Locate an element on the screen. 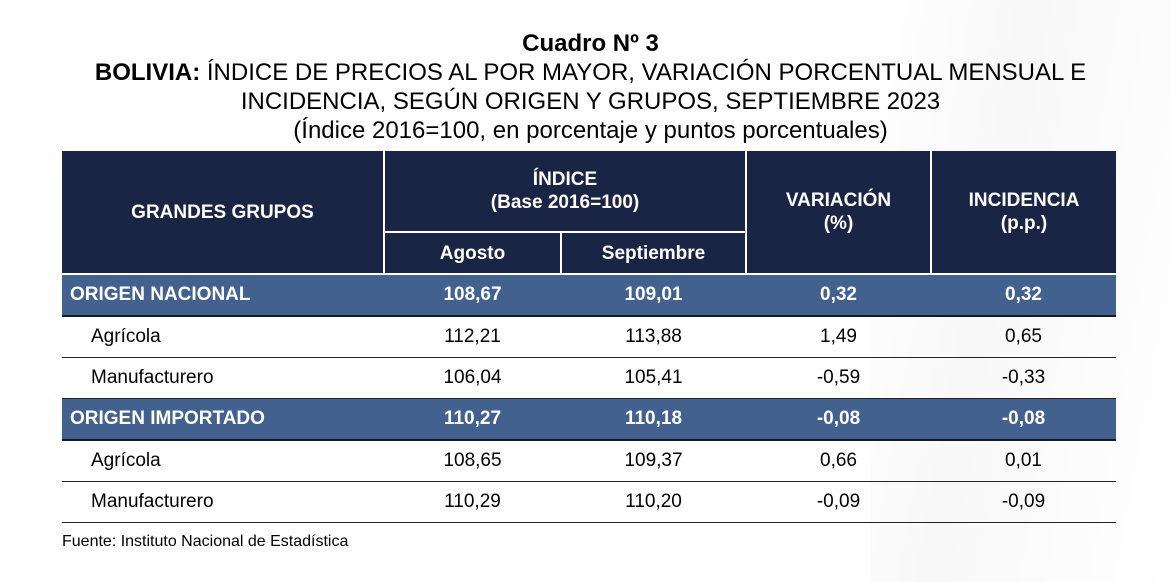 The height and width of the screenshot is (582, 1171). cell-variacion: -0,59 is located at coordinates (839, 378).